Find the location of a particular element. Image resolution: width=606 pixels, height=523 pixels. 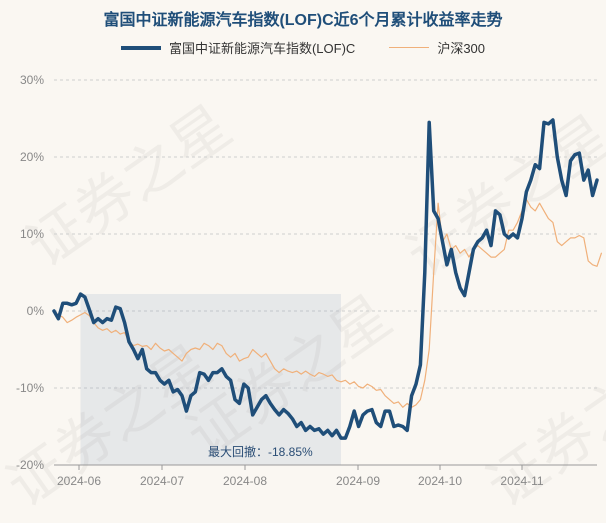

legend-item-hs300: 沪深300 is located at coordinates (437, 47).